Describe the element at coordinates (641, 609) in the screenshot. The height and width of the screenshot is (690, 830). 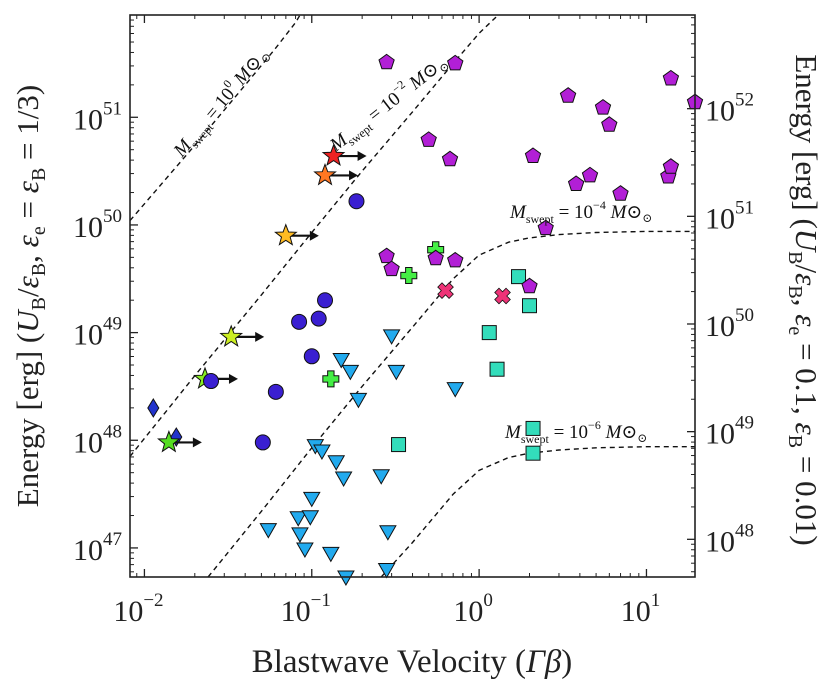
I see `x-tick-label-3: 10¹` at that location.